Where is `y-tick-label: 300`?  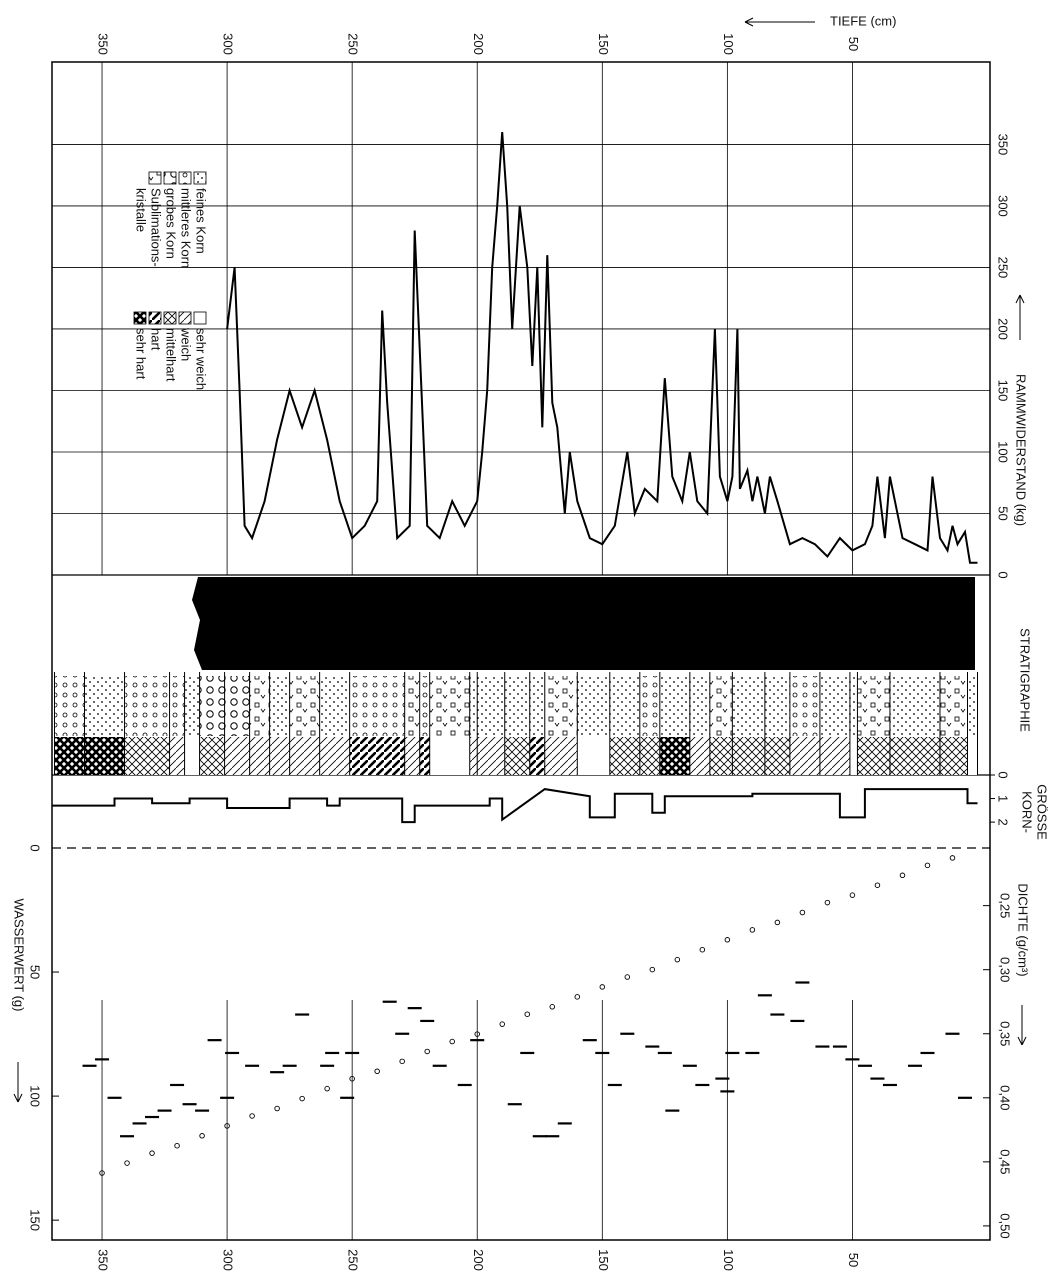
y-tick-label: 300 is located at coordinates (1003, 206).